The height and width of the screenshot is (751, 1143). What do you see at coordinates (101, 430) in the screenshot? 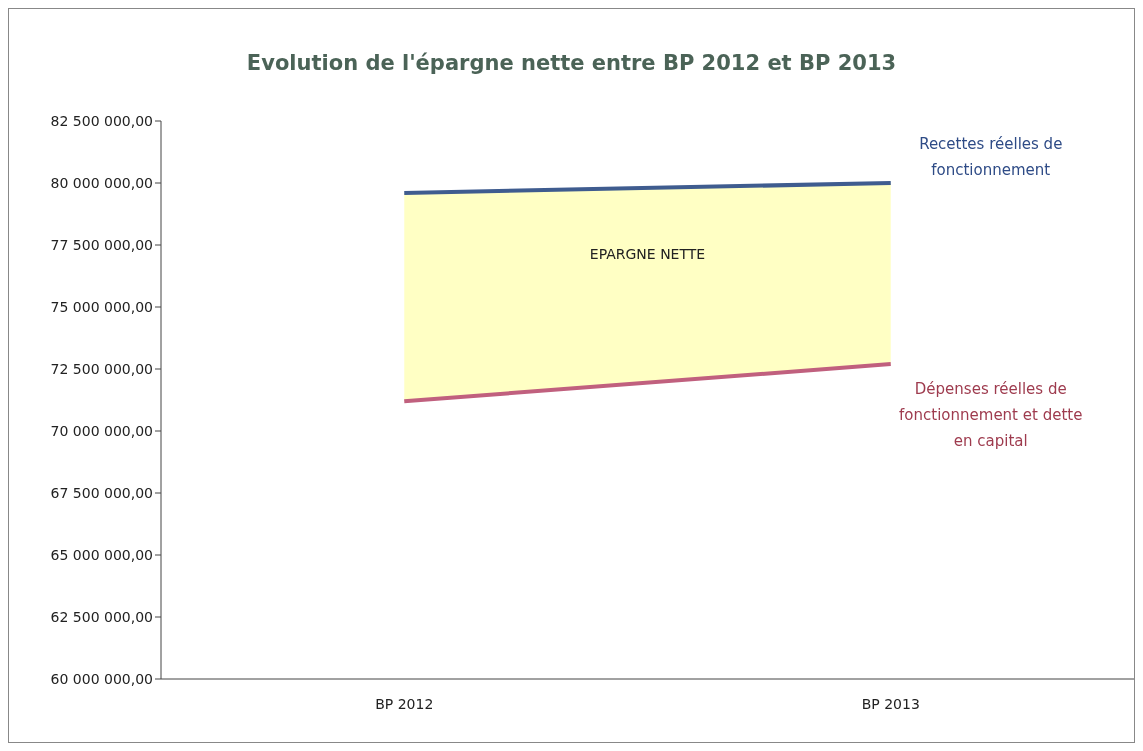
I see `y-tick-label: 70 000 000,00` at bounding box center [101, 430].